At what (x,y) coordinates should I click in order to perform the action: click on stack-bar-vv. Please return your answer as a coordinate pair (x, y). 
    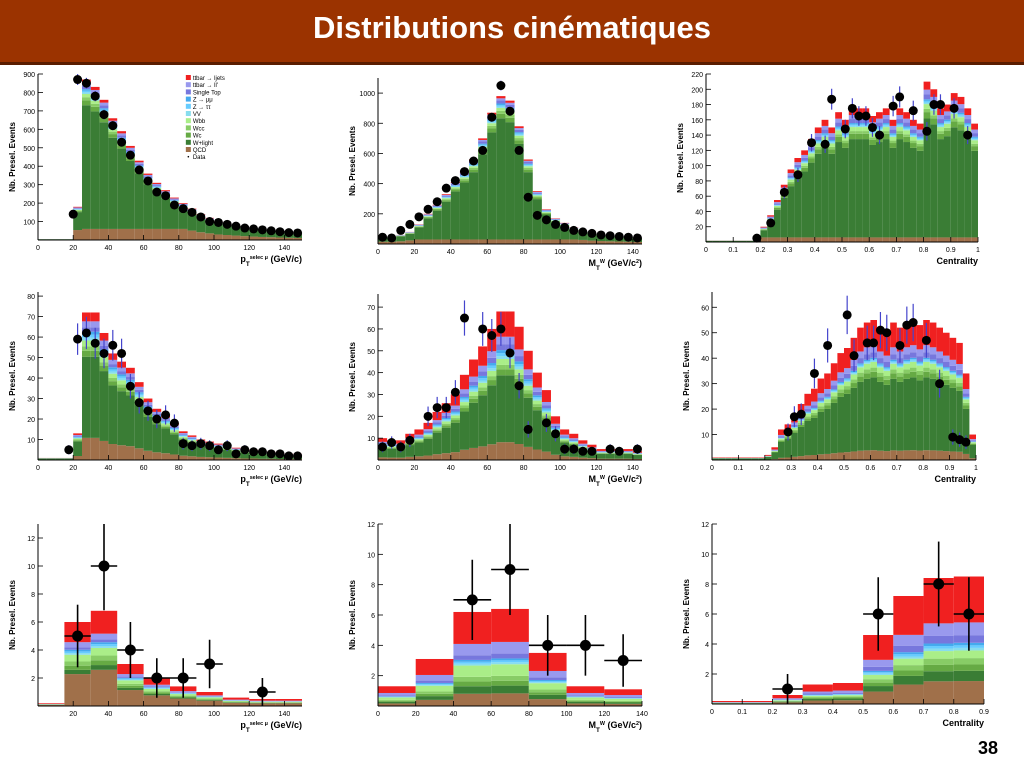
    Looking at the image, I should click on (807, 413).